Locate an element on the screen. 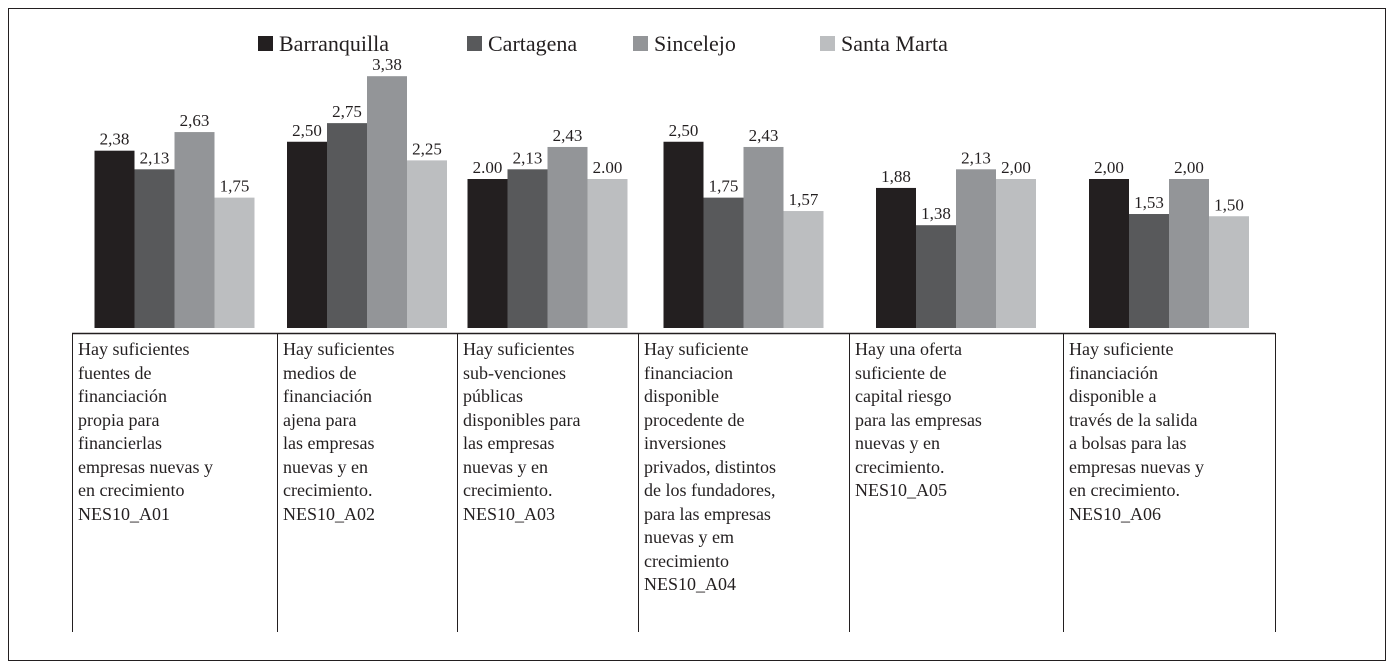 The image size is (1395, 664). legend-label: Cartagena is located at coordinates (532, 43).